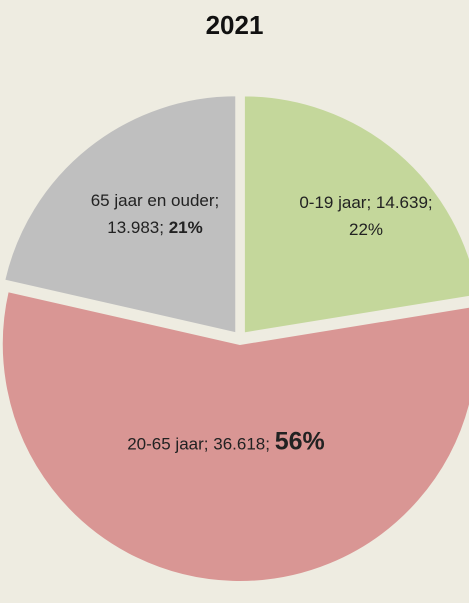 This screenshot has height=603, width=469. What do you see at coordinates (333, 202) in the screenshot?
I see `category-name: 0-19 jaar` at bounding box center [333, 202].